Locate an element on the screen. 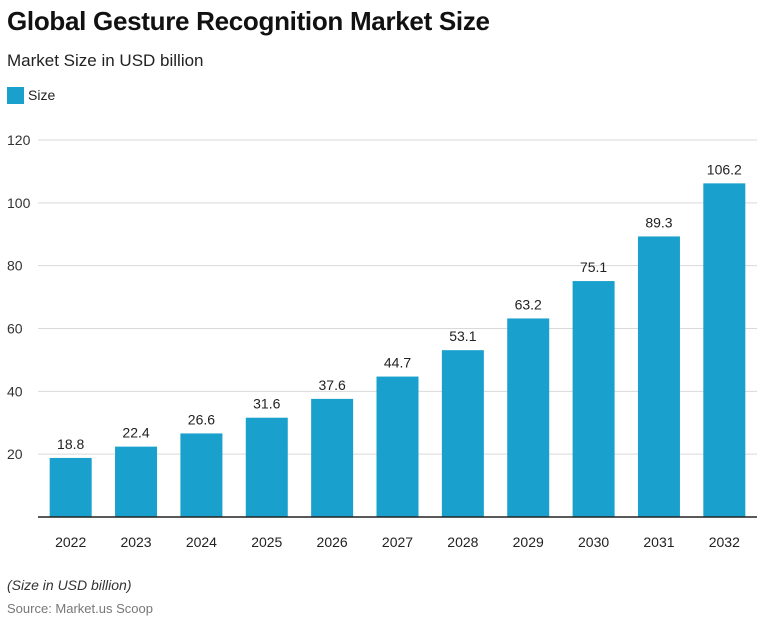  value-label-2025: 31.6 is located at coordinates (266, 404).